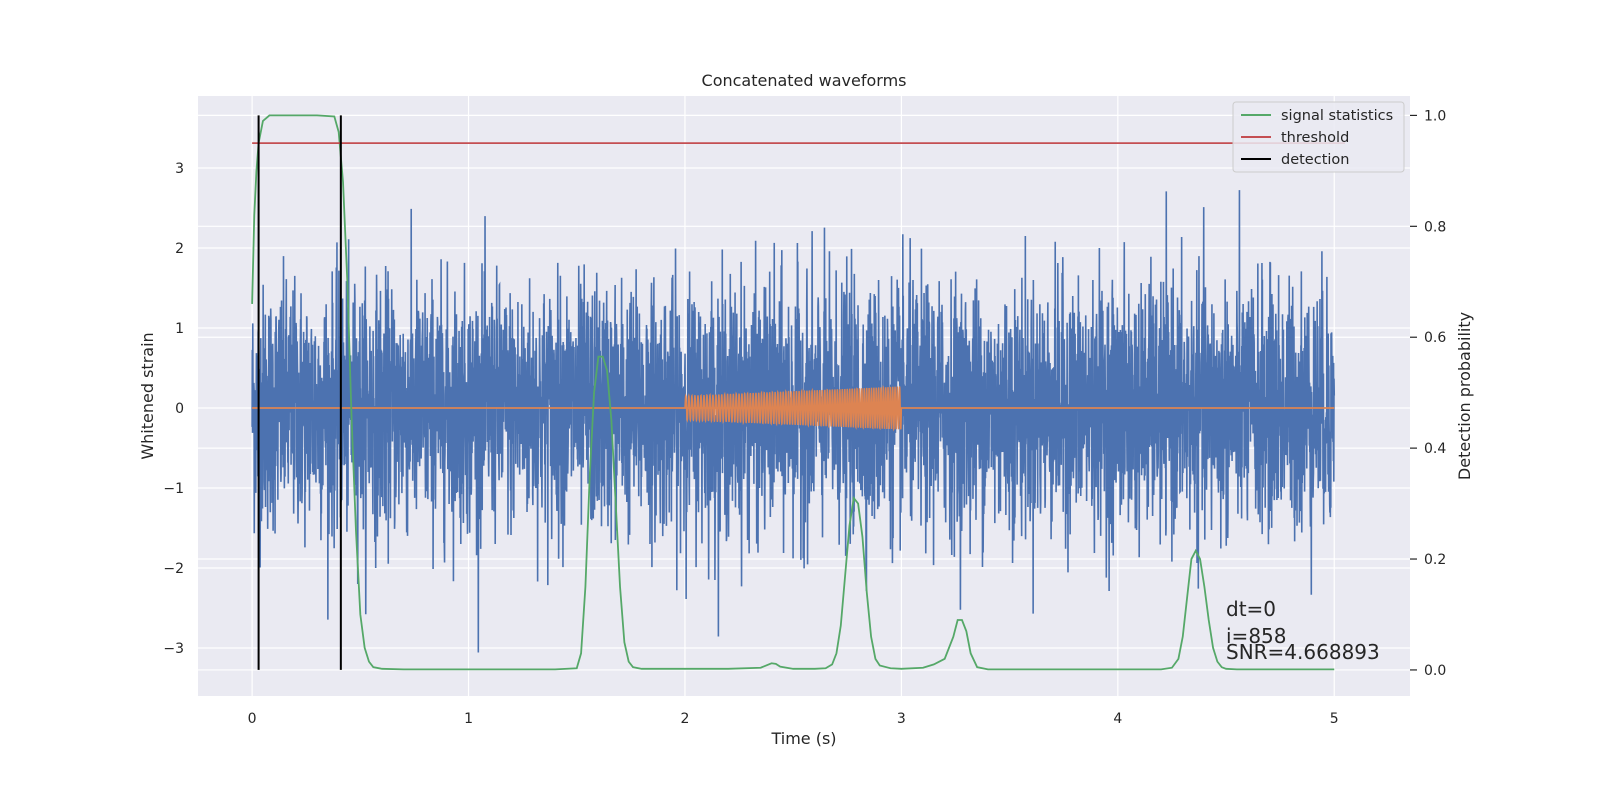  What do you see at coordinates (1435, 449) in the screenshot?
I see `y2-tick-label: 0.4` at bounding box center [1435, 449].